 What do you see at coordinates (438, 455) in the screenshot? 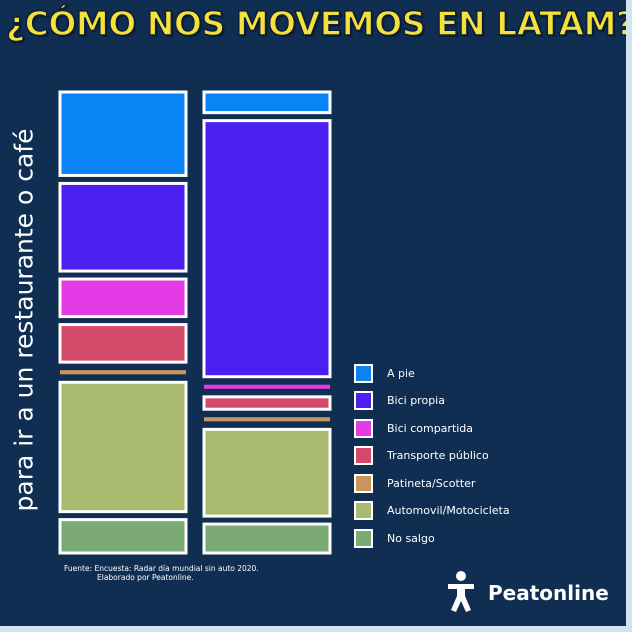
I see `legend-label: Transporte público` at bounding box center [438, 455].